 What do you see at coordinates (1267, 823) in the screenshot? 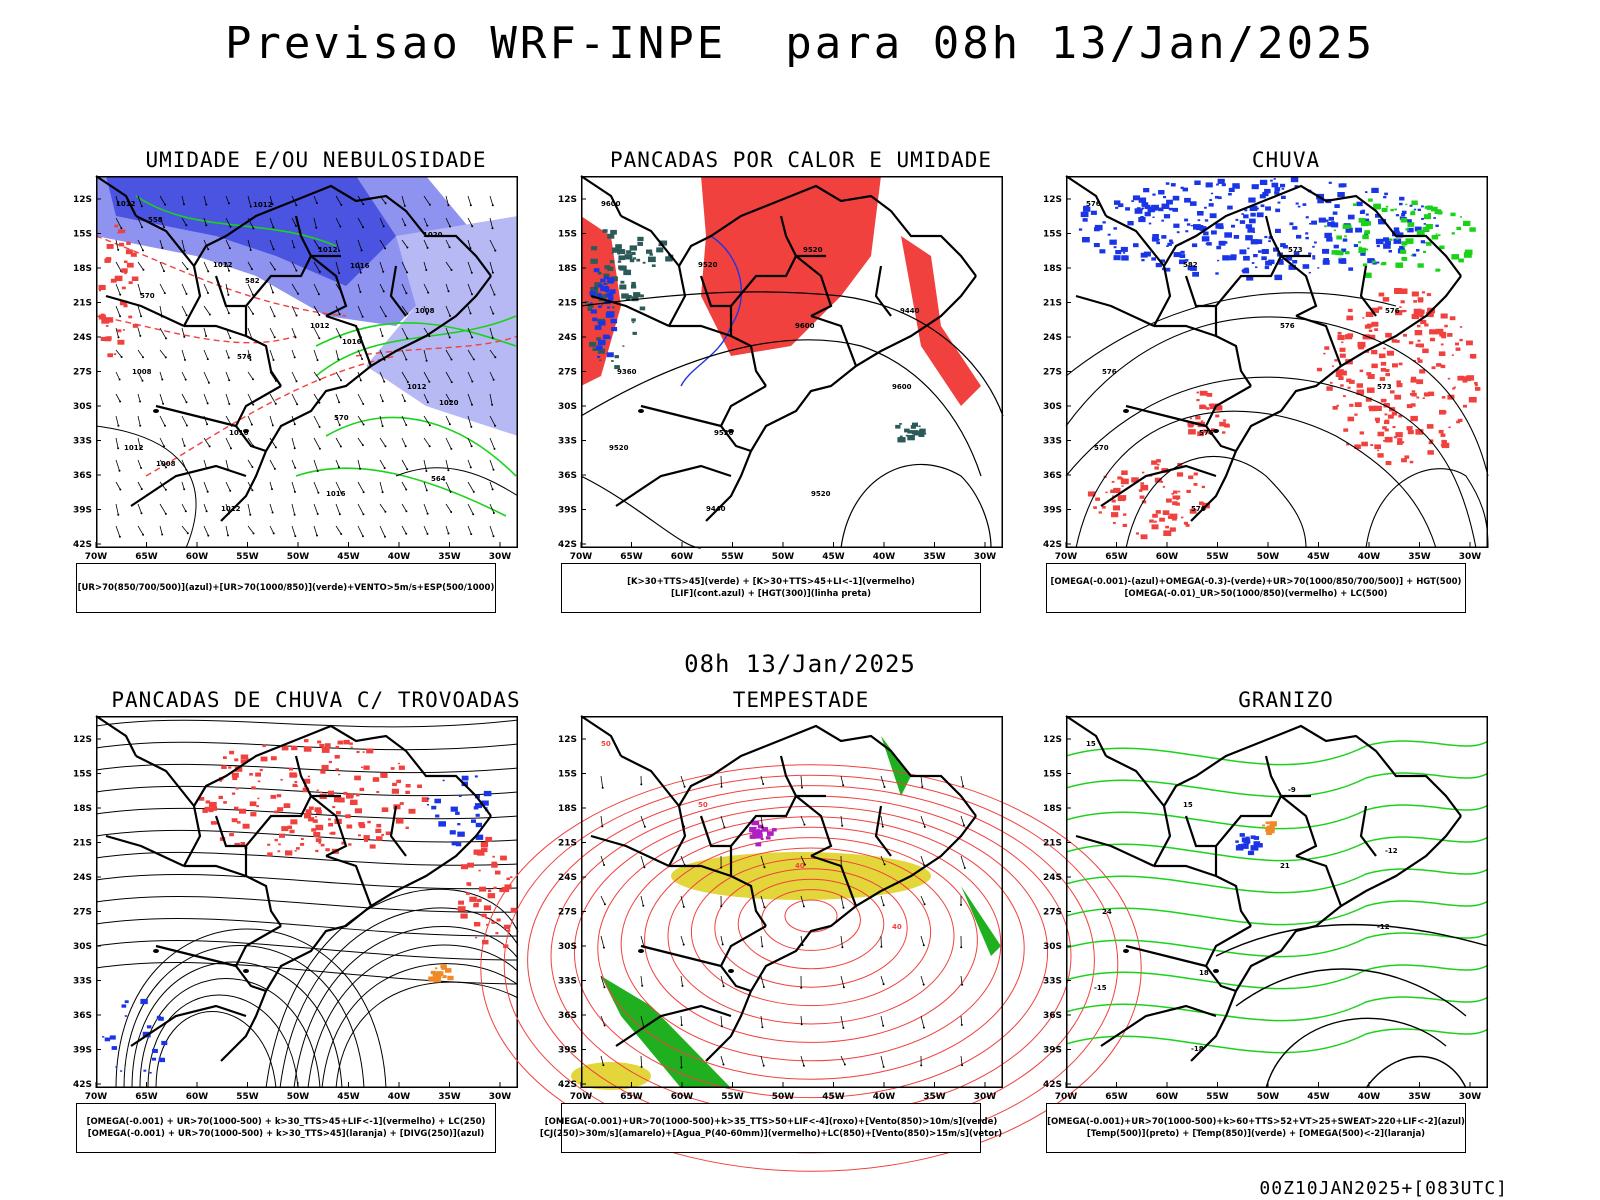
I see `omega-orange` at bounding box center [1267, 823].